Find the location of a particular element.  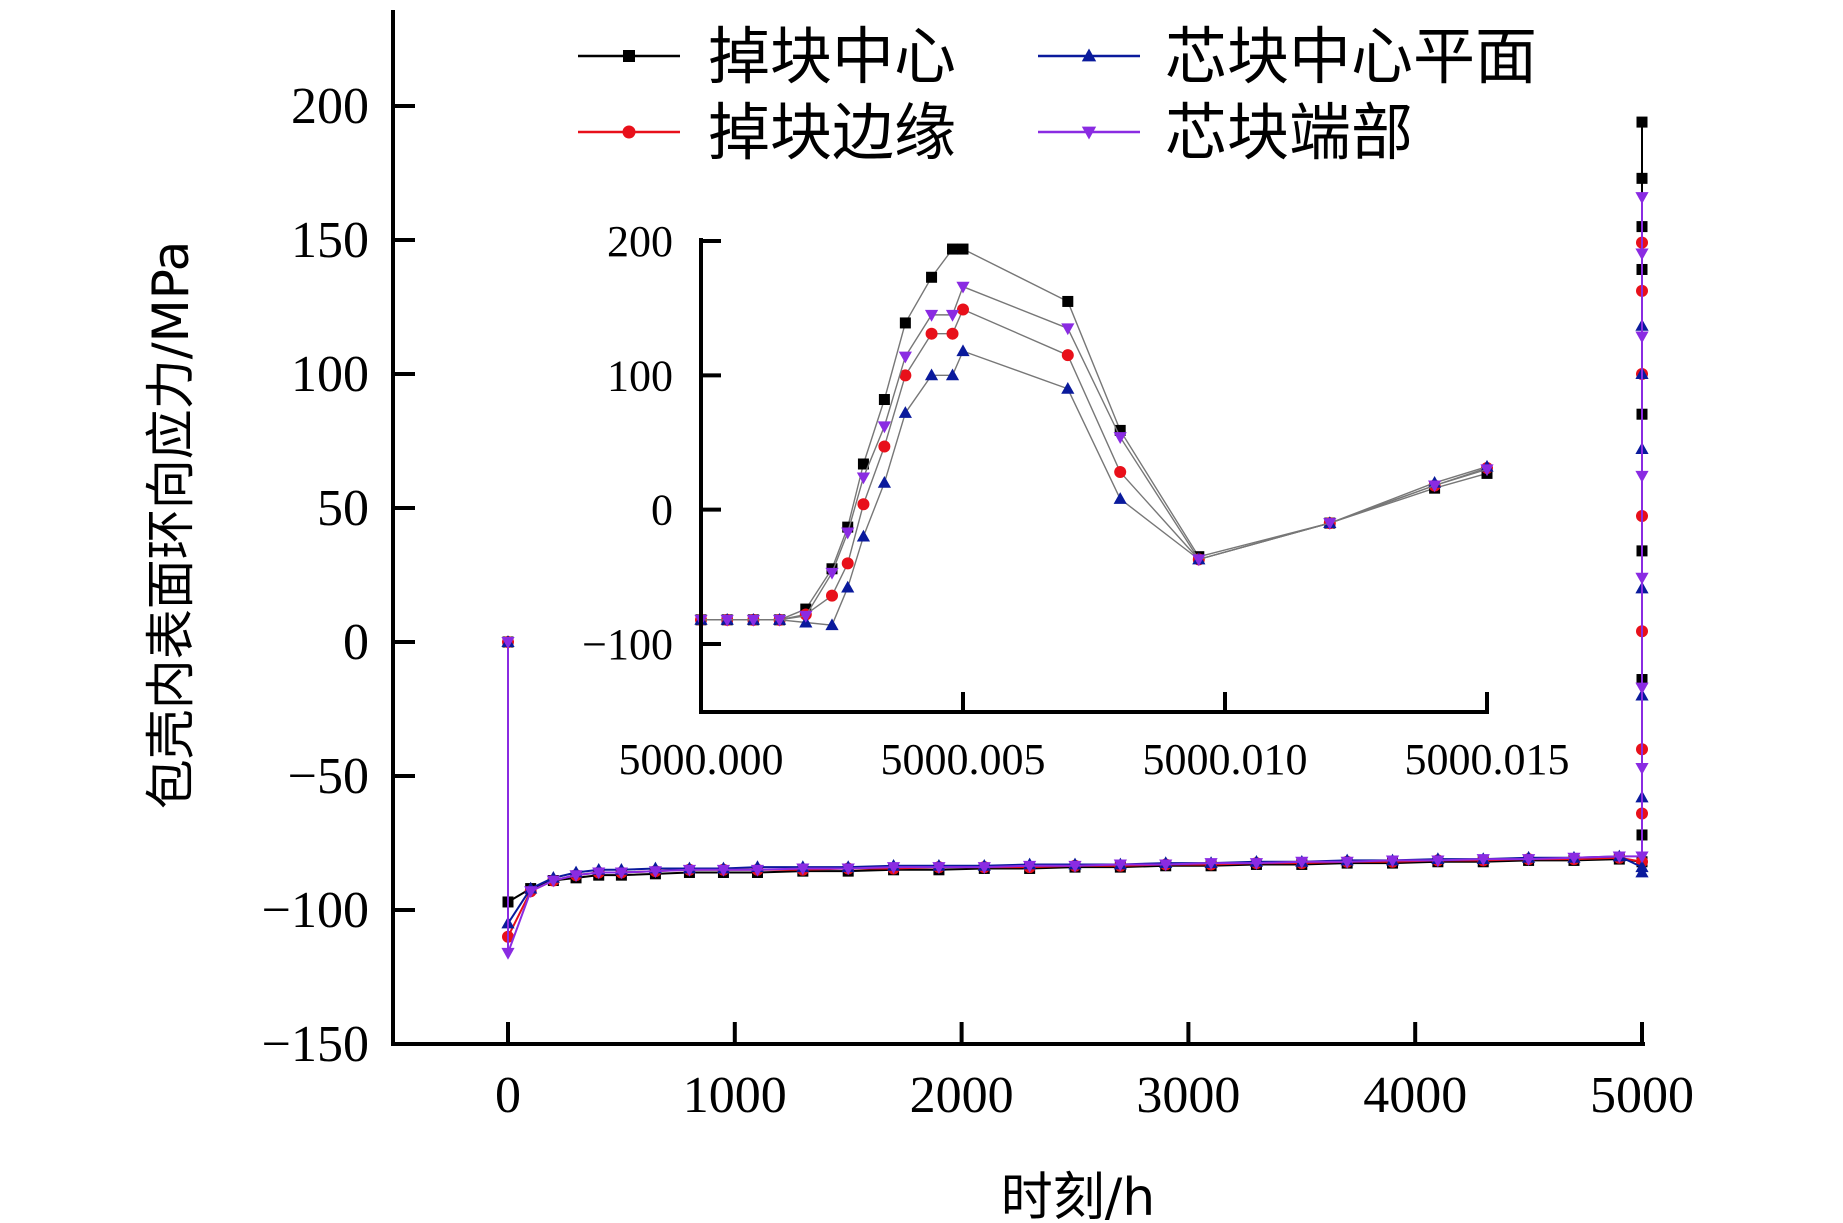

legend-marker-triangle-down is located at coordinates (1089, 133).